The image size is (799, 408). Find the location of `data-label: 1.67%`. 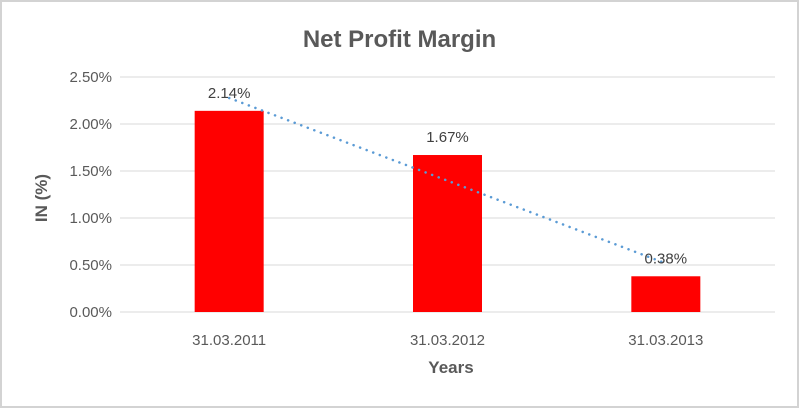

data-label: 1.67% is located at coordinates (447, 137).